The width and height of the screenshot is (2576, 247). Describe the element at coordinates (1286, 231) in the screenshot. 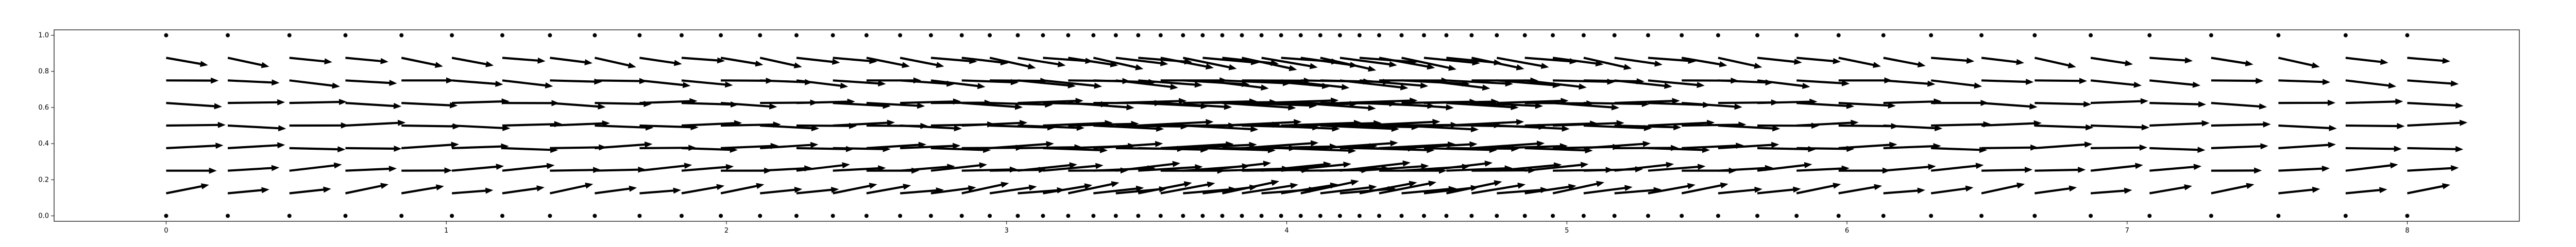

I see `x-tick-label: 4` at that location.